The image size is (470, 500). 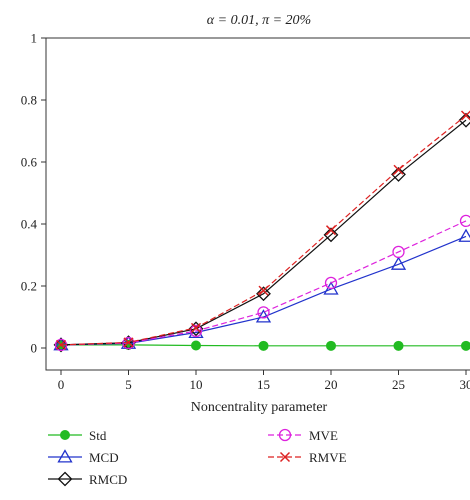 I want to click on chart-title: α = 0.01, π = 20%, so click(x=259, y=20).